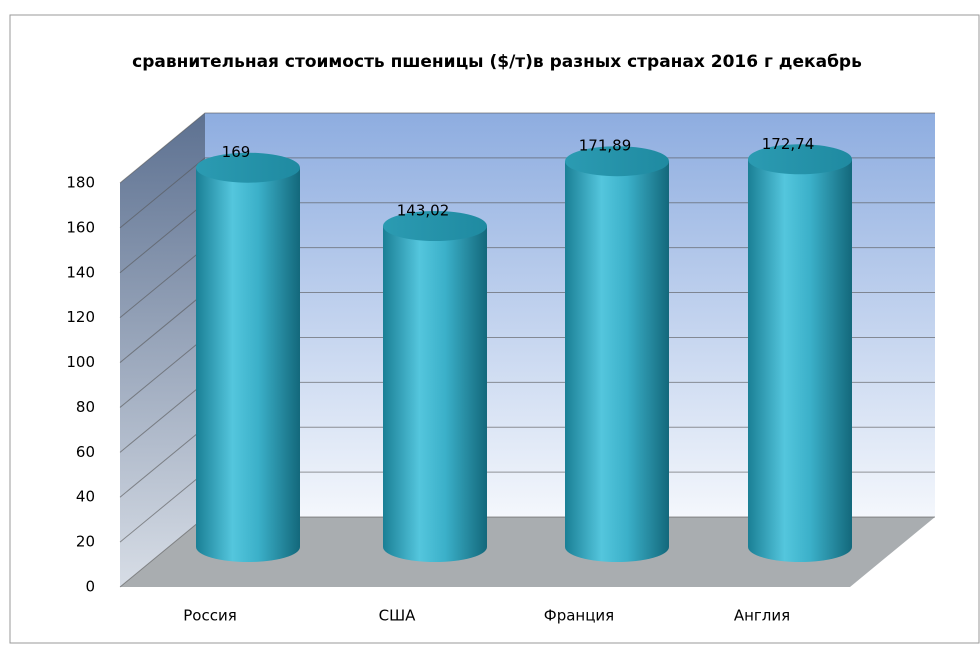 The image size is (980, 648). Describe the element at coordinates (85, 407) in the screenshot. I see `y-tick-label: 80` at that location.